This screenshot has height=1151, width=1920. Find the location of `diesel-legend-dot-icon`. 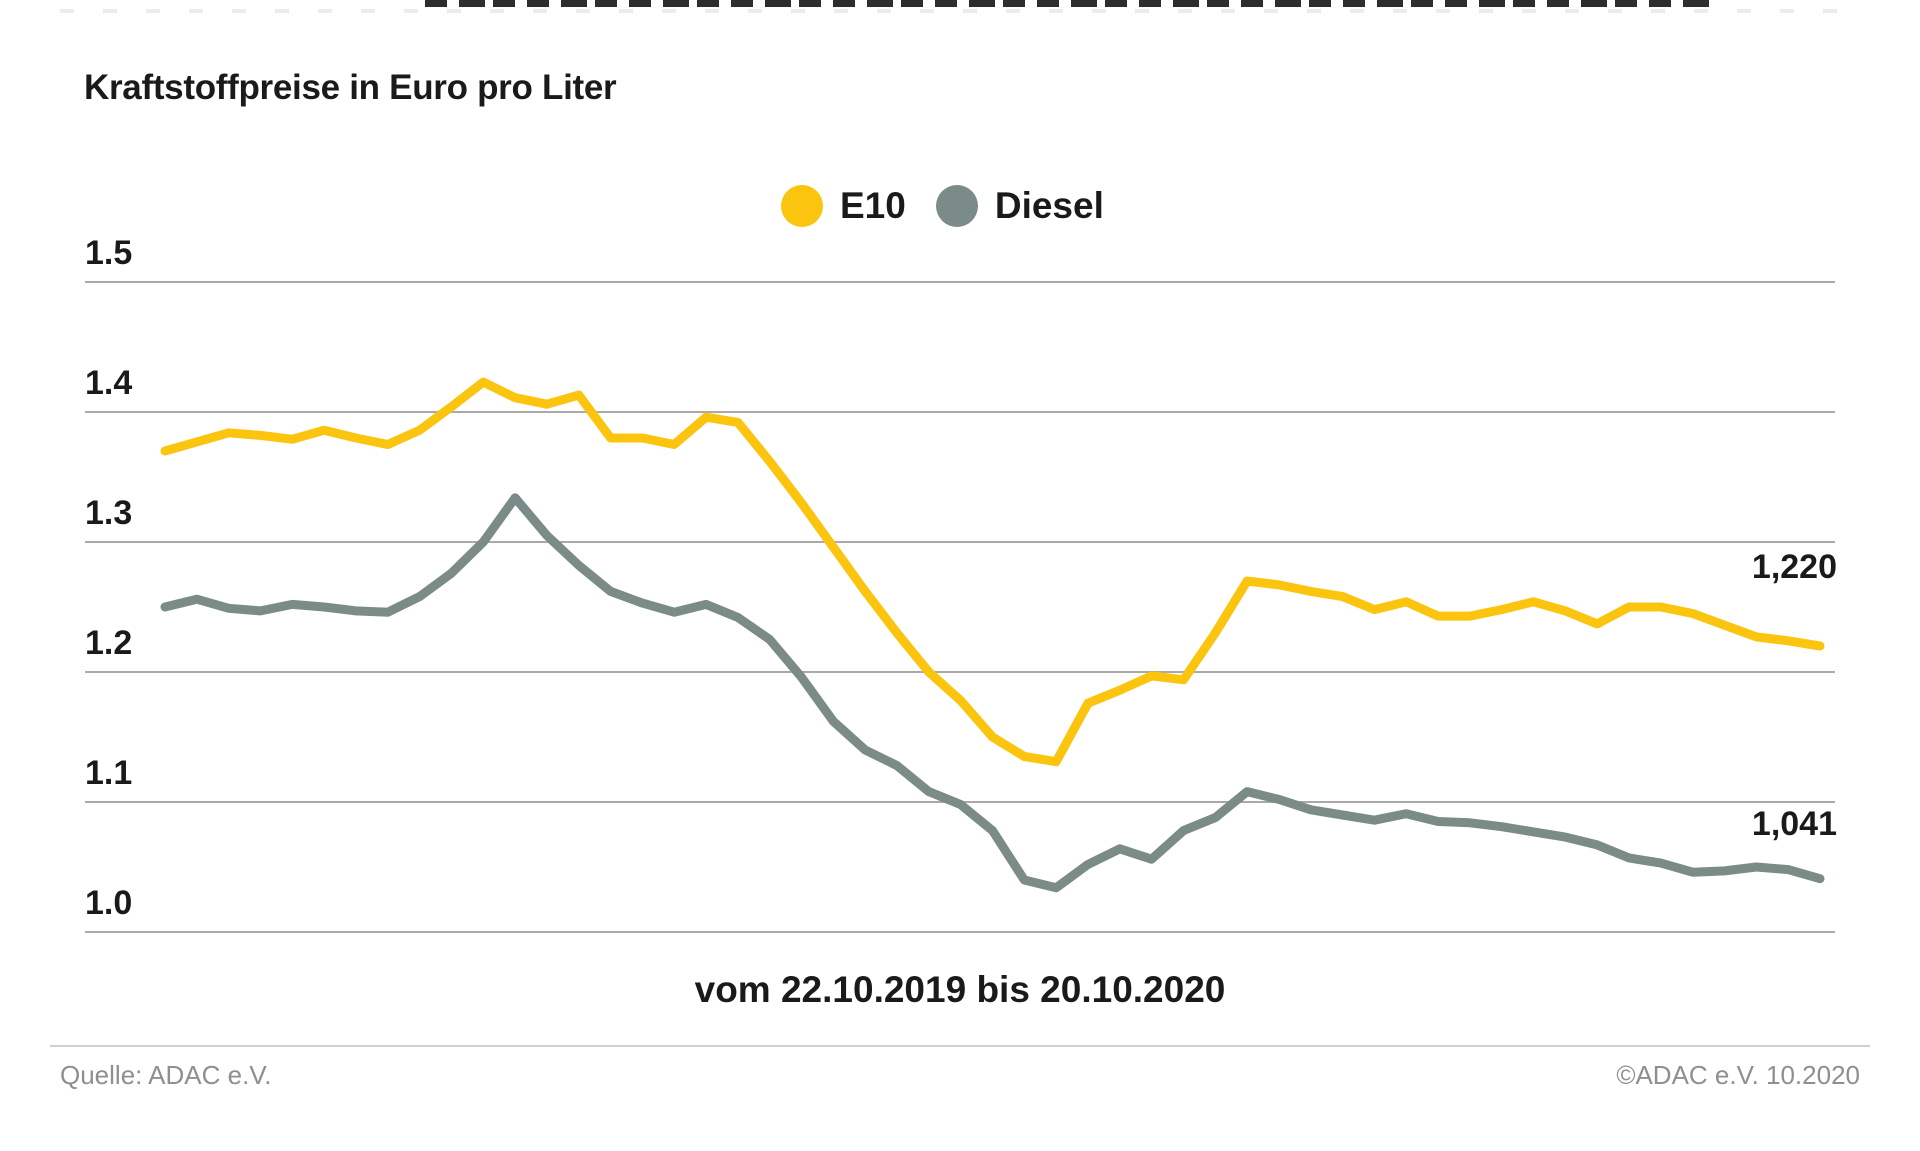

diesel-legend-dot-icon is located at coordinates (956, 206).